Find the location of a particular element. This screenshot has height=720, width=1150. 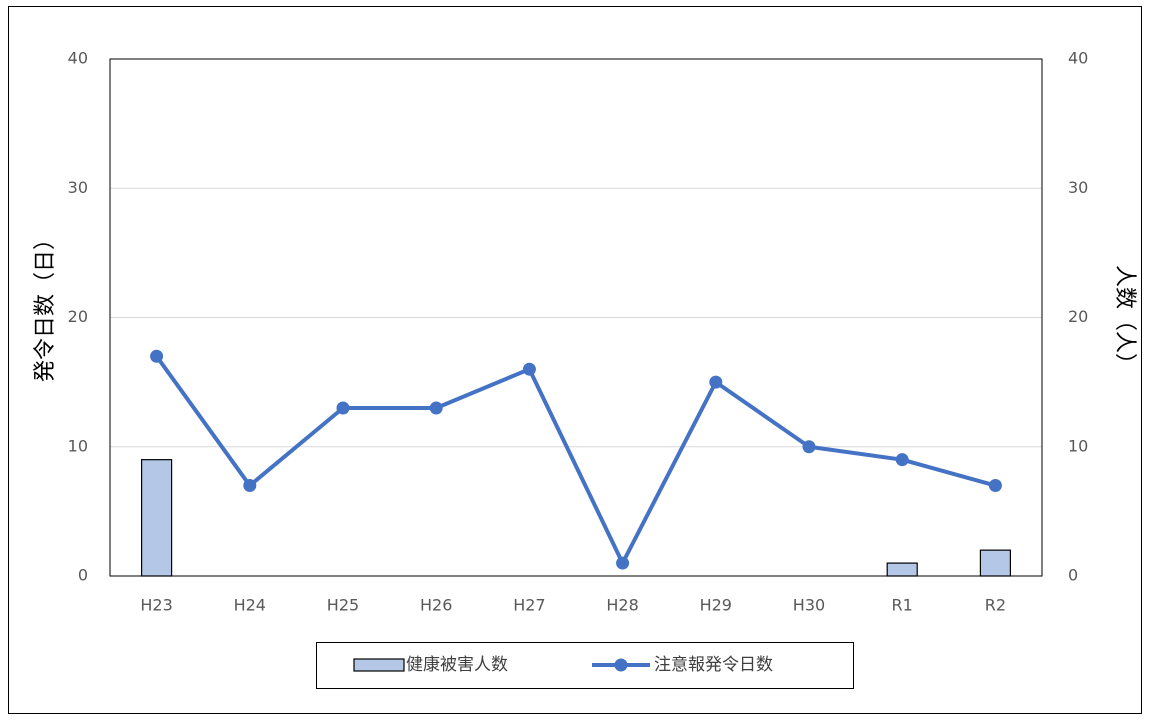

y-tick-label: 0 is located at coordinates (83, 575).